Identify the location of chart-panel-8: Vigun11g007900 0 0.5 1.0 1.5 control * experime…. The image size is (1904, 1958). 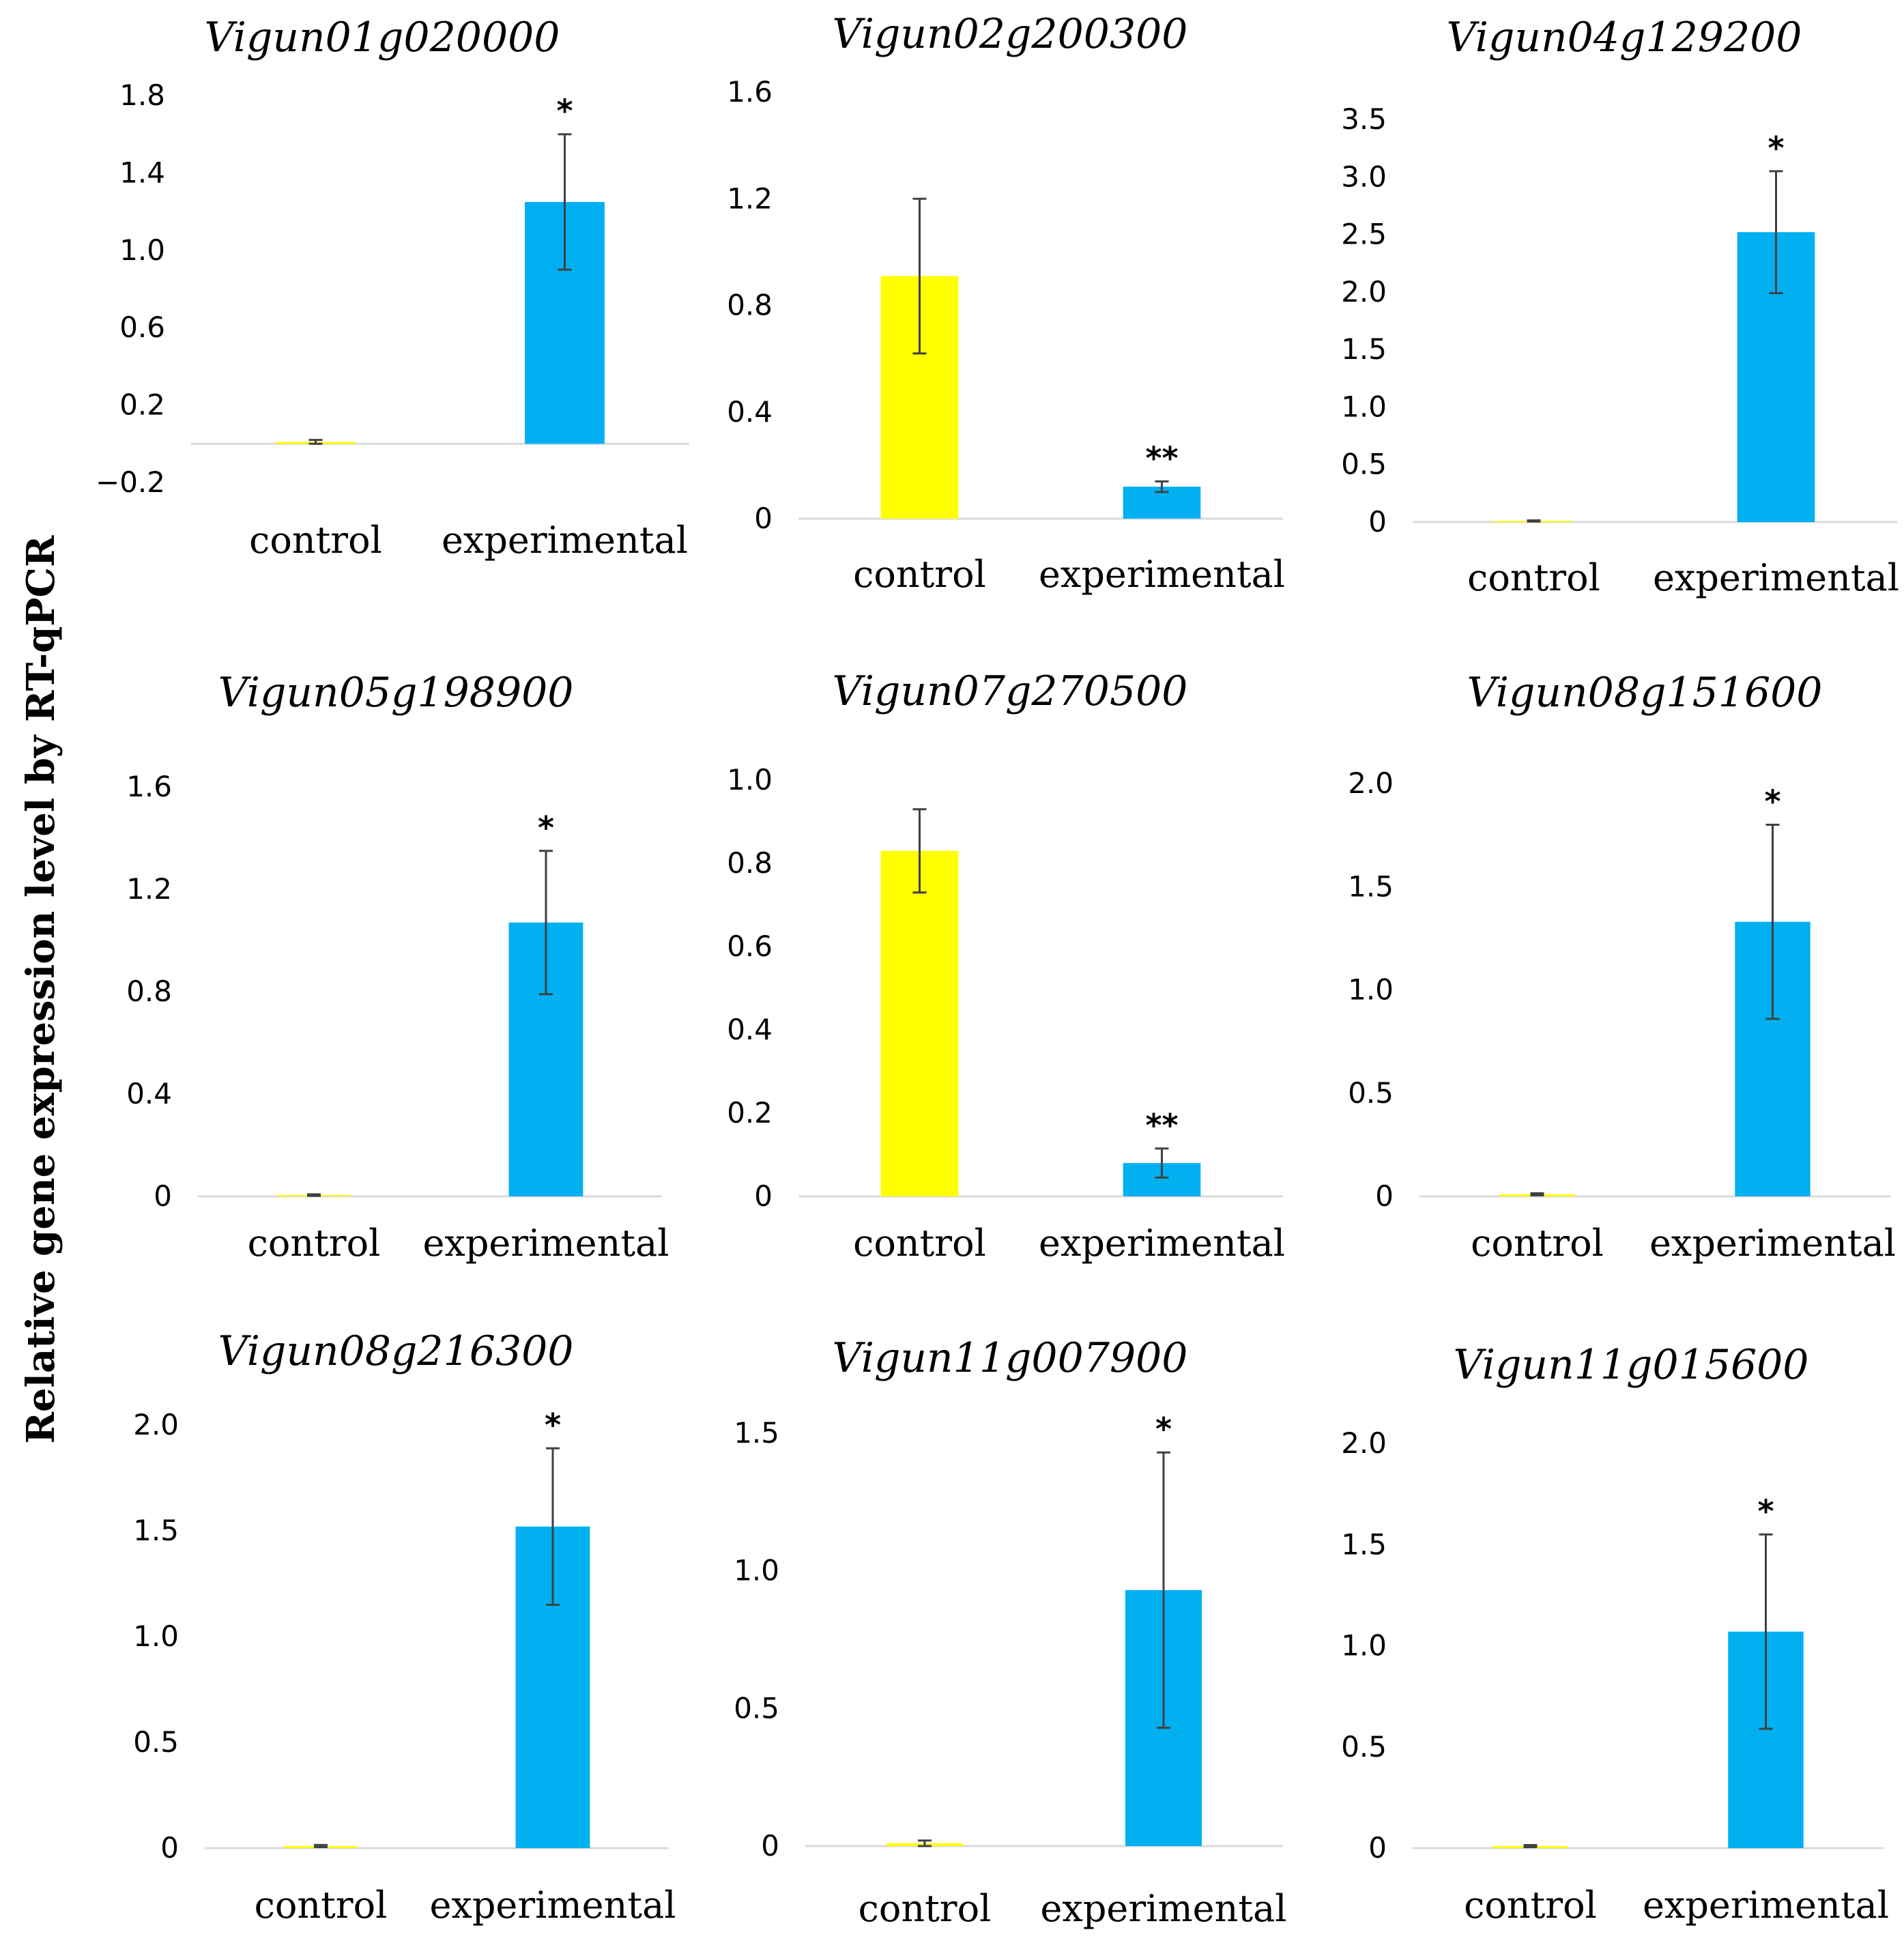
(1010, 1632).